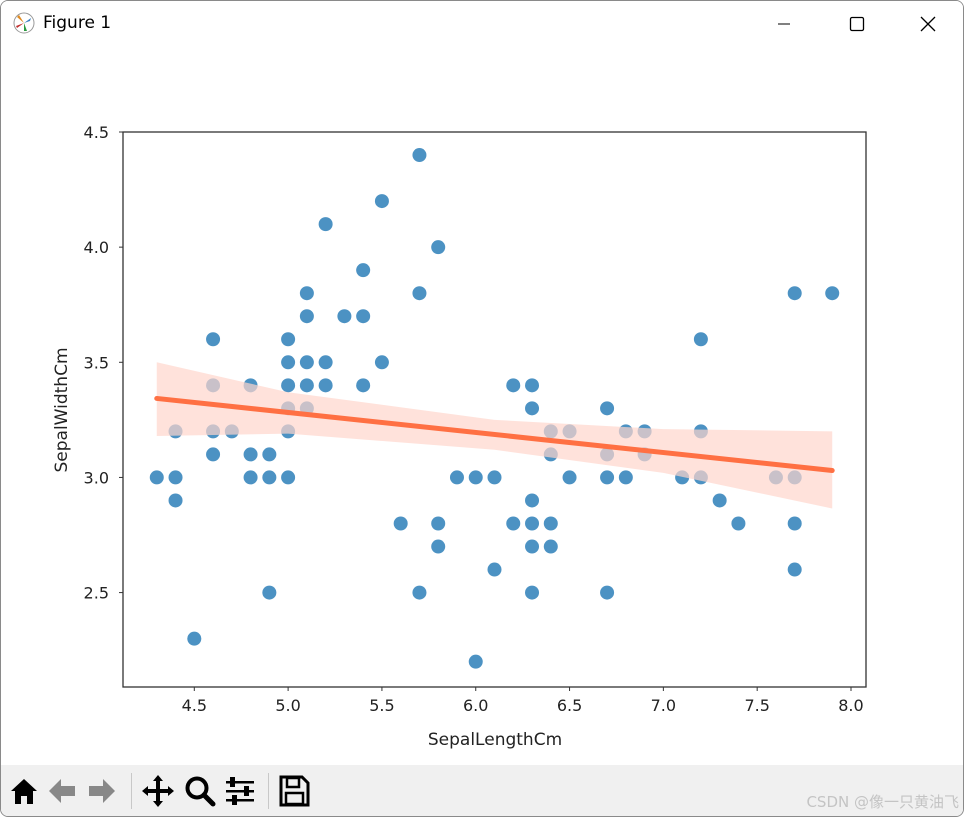  I want to click on y-axis-label: SepalWidthCm, so click(62, 409).